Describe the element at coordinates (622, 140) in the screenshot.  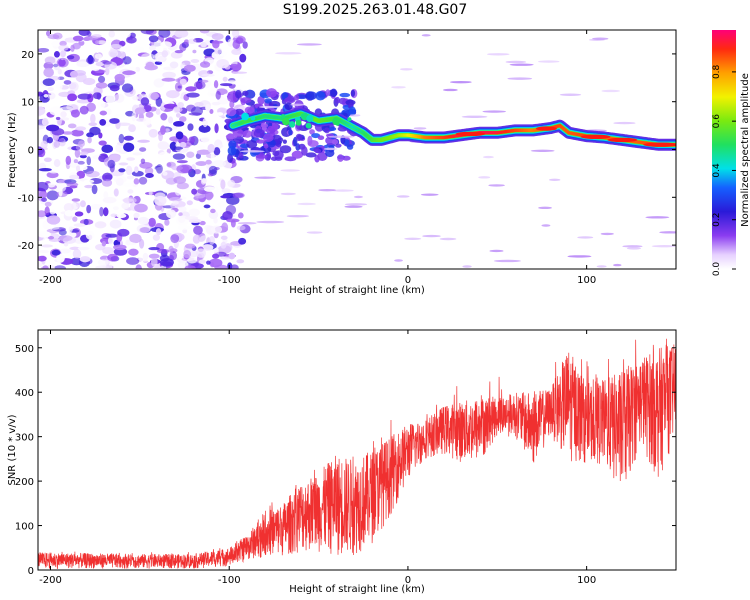
I see `ridge-peak` at that location.